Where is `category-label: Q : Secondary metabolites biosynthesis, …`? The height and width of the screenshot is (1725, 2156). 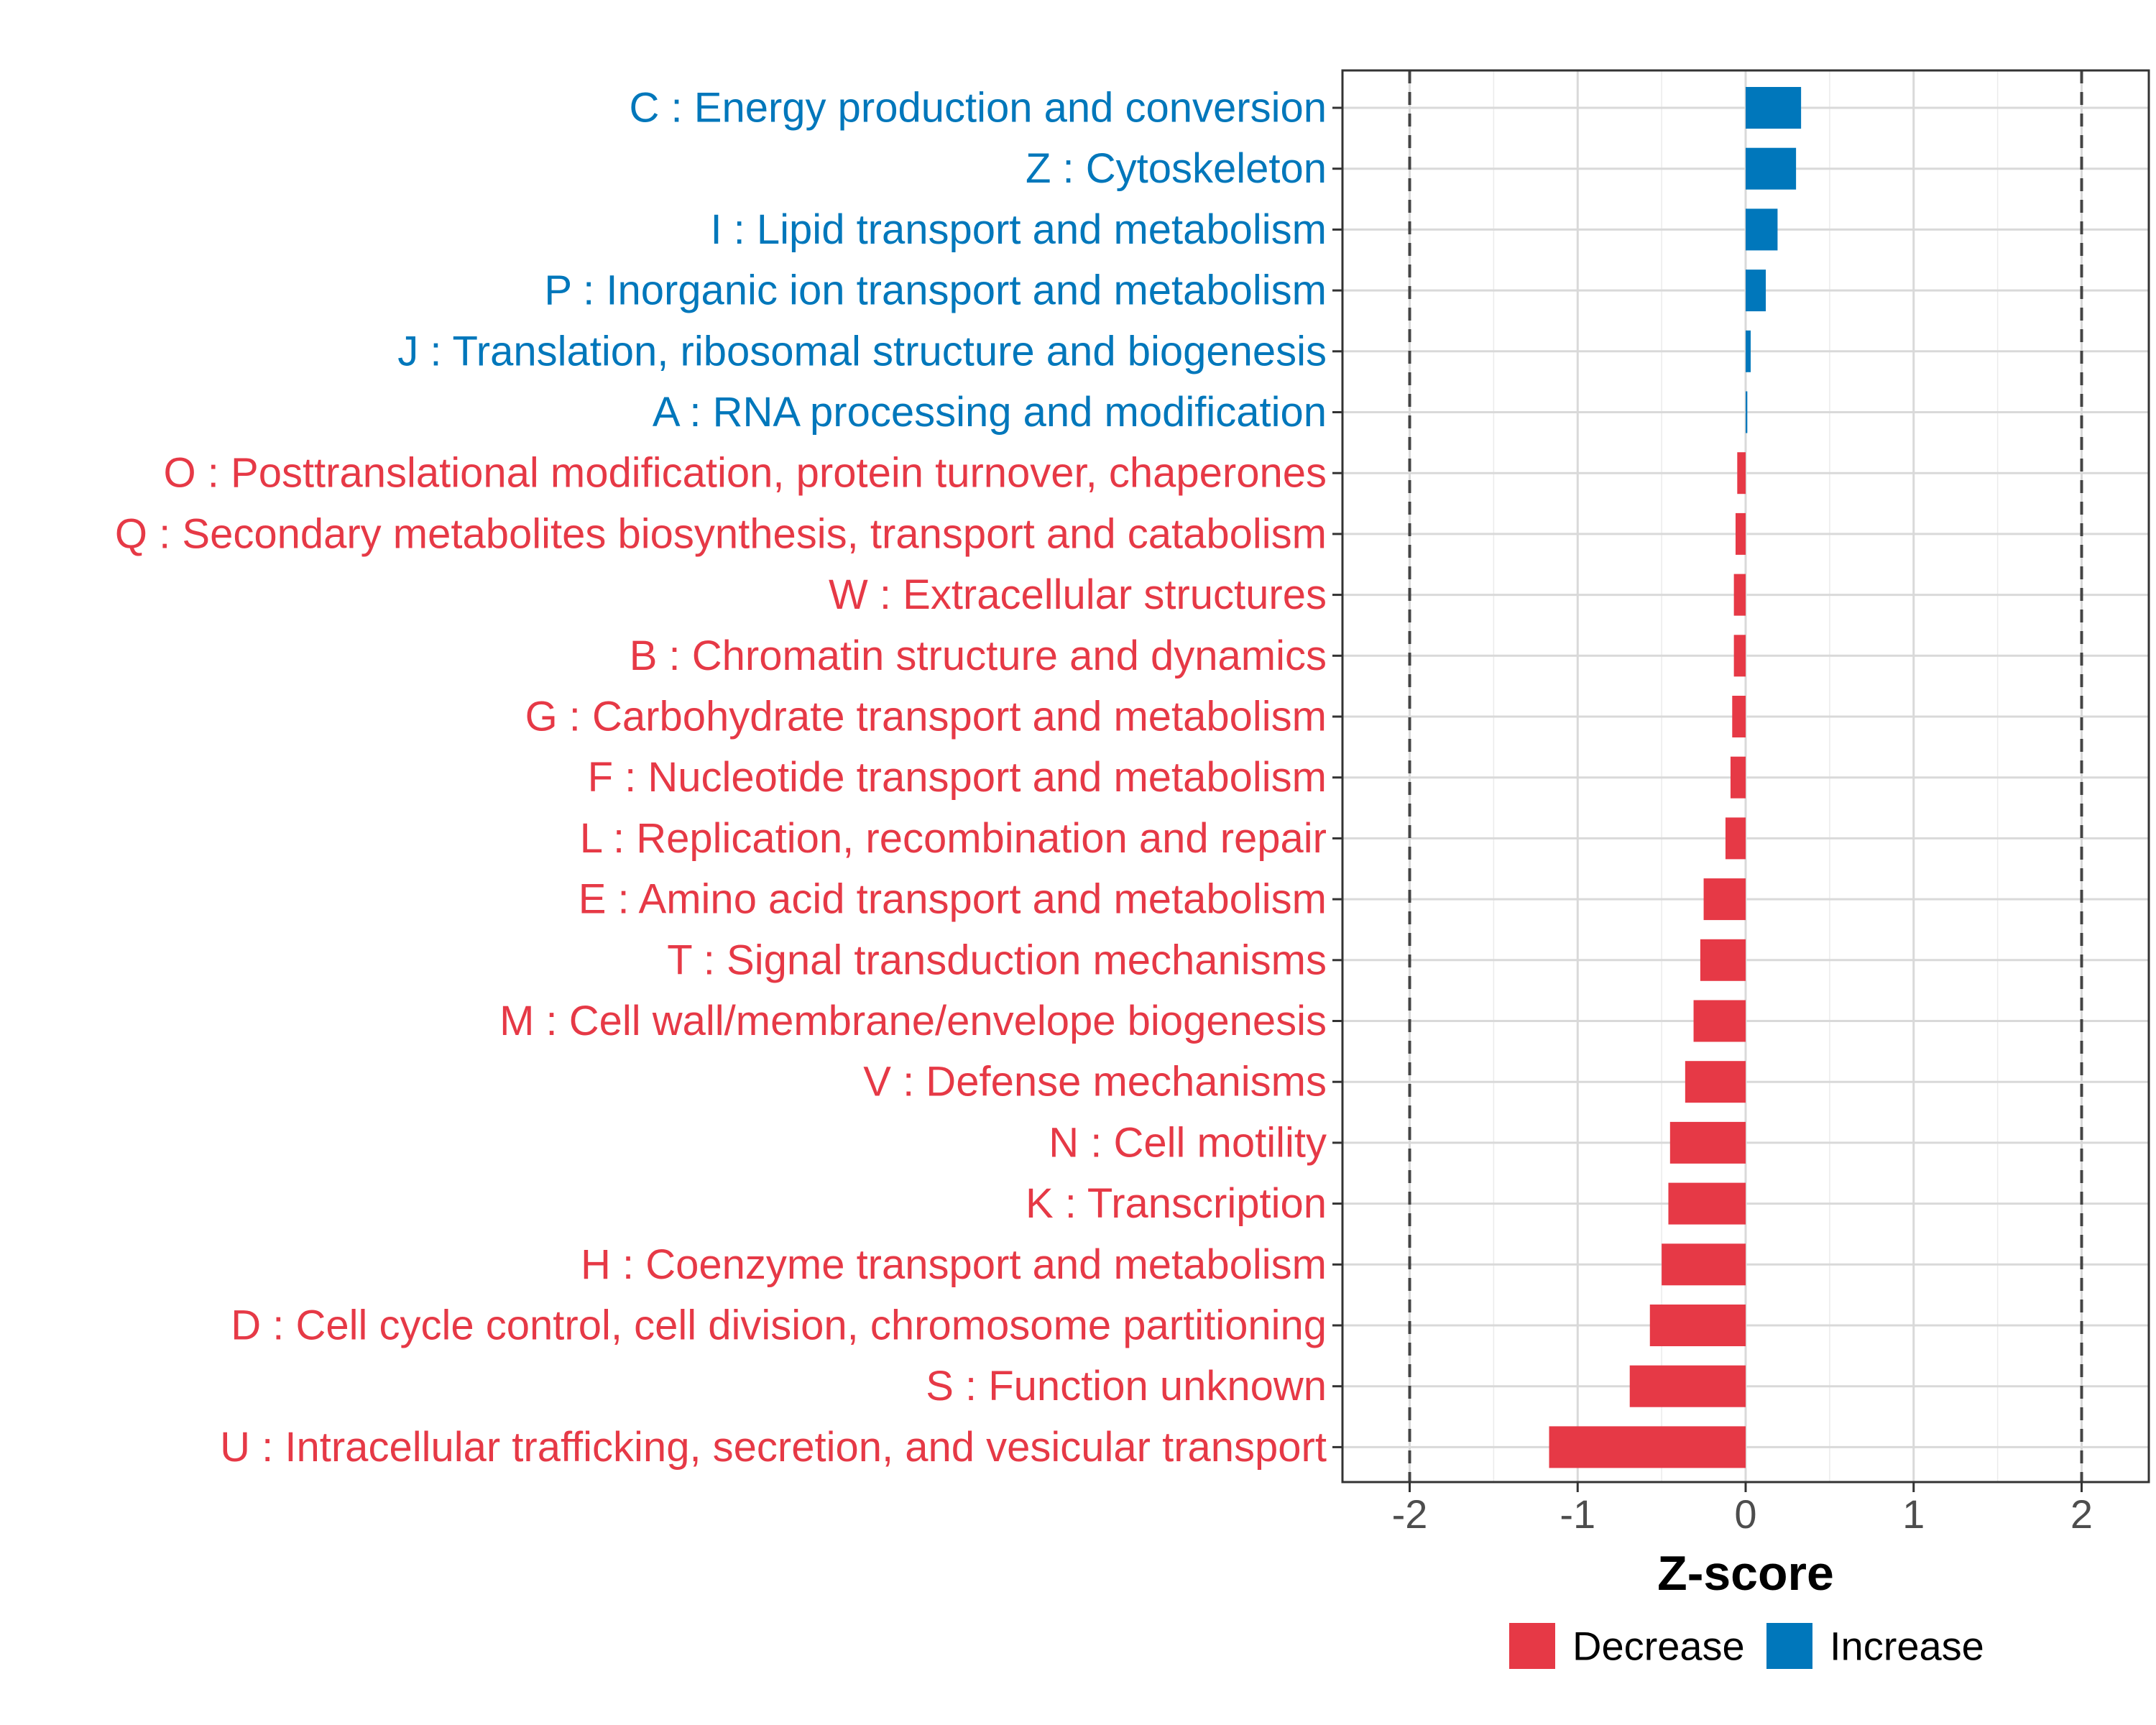
category-label: Q : Secondary metabolites biosynthesis, … is located at coordinates (721, 533).